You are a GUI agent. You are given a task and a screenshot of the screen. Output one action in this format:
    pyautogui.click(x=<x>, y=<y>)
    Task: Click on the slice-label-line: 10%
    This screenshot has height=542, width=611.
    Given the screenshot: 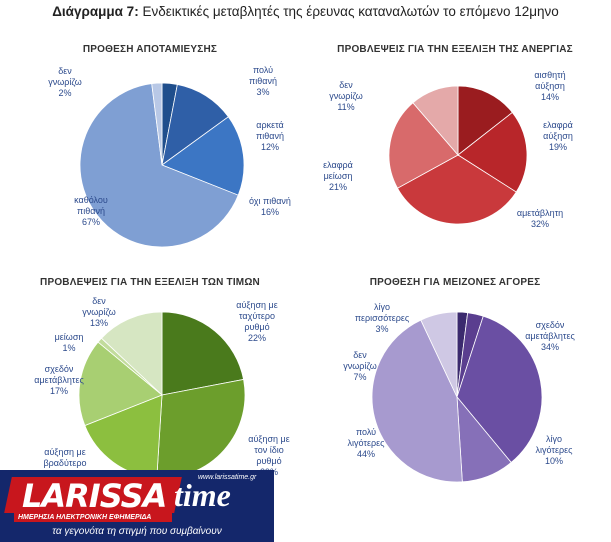 What is the action you would take?
    pyautogui.click(x=553, y=461)
    